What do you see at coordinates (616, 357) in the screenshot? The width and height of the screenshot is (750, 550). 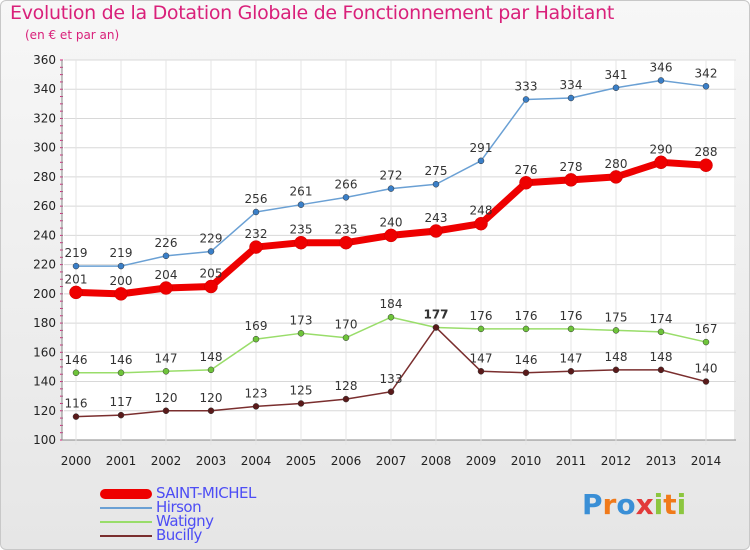 I see `data-label-bucilly: 148` at bounding box center [616, 357].